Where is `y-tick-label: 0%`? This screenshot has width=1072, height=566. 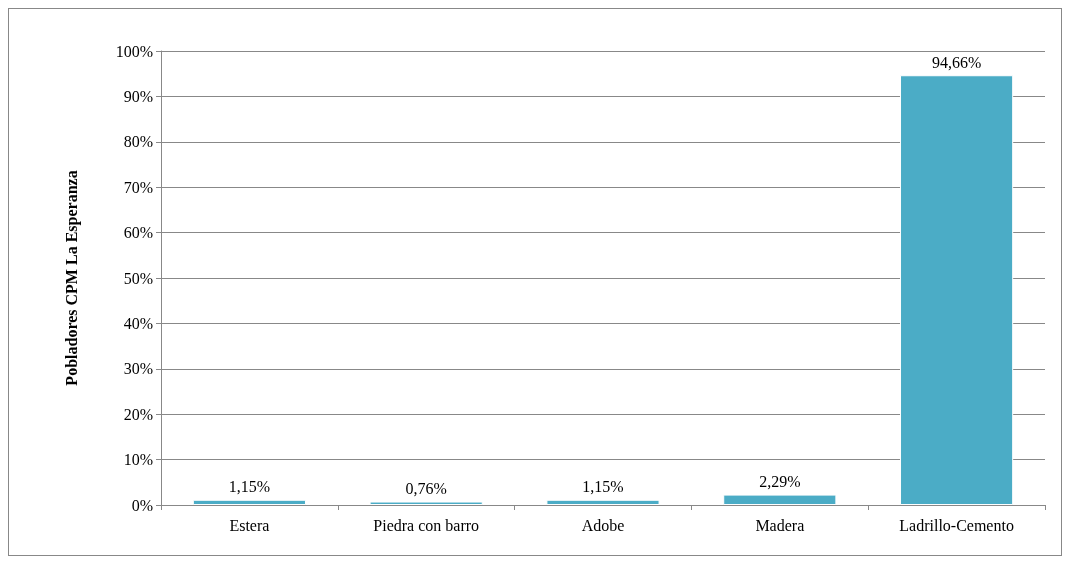 y-tick-label: 0% is located at coordinates (142, 505).